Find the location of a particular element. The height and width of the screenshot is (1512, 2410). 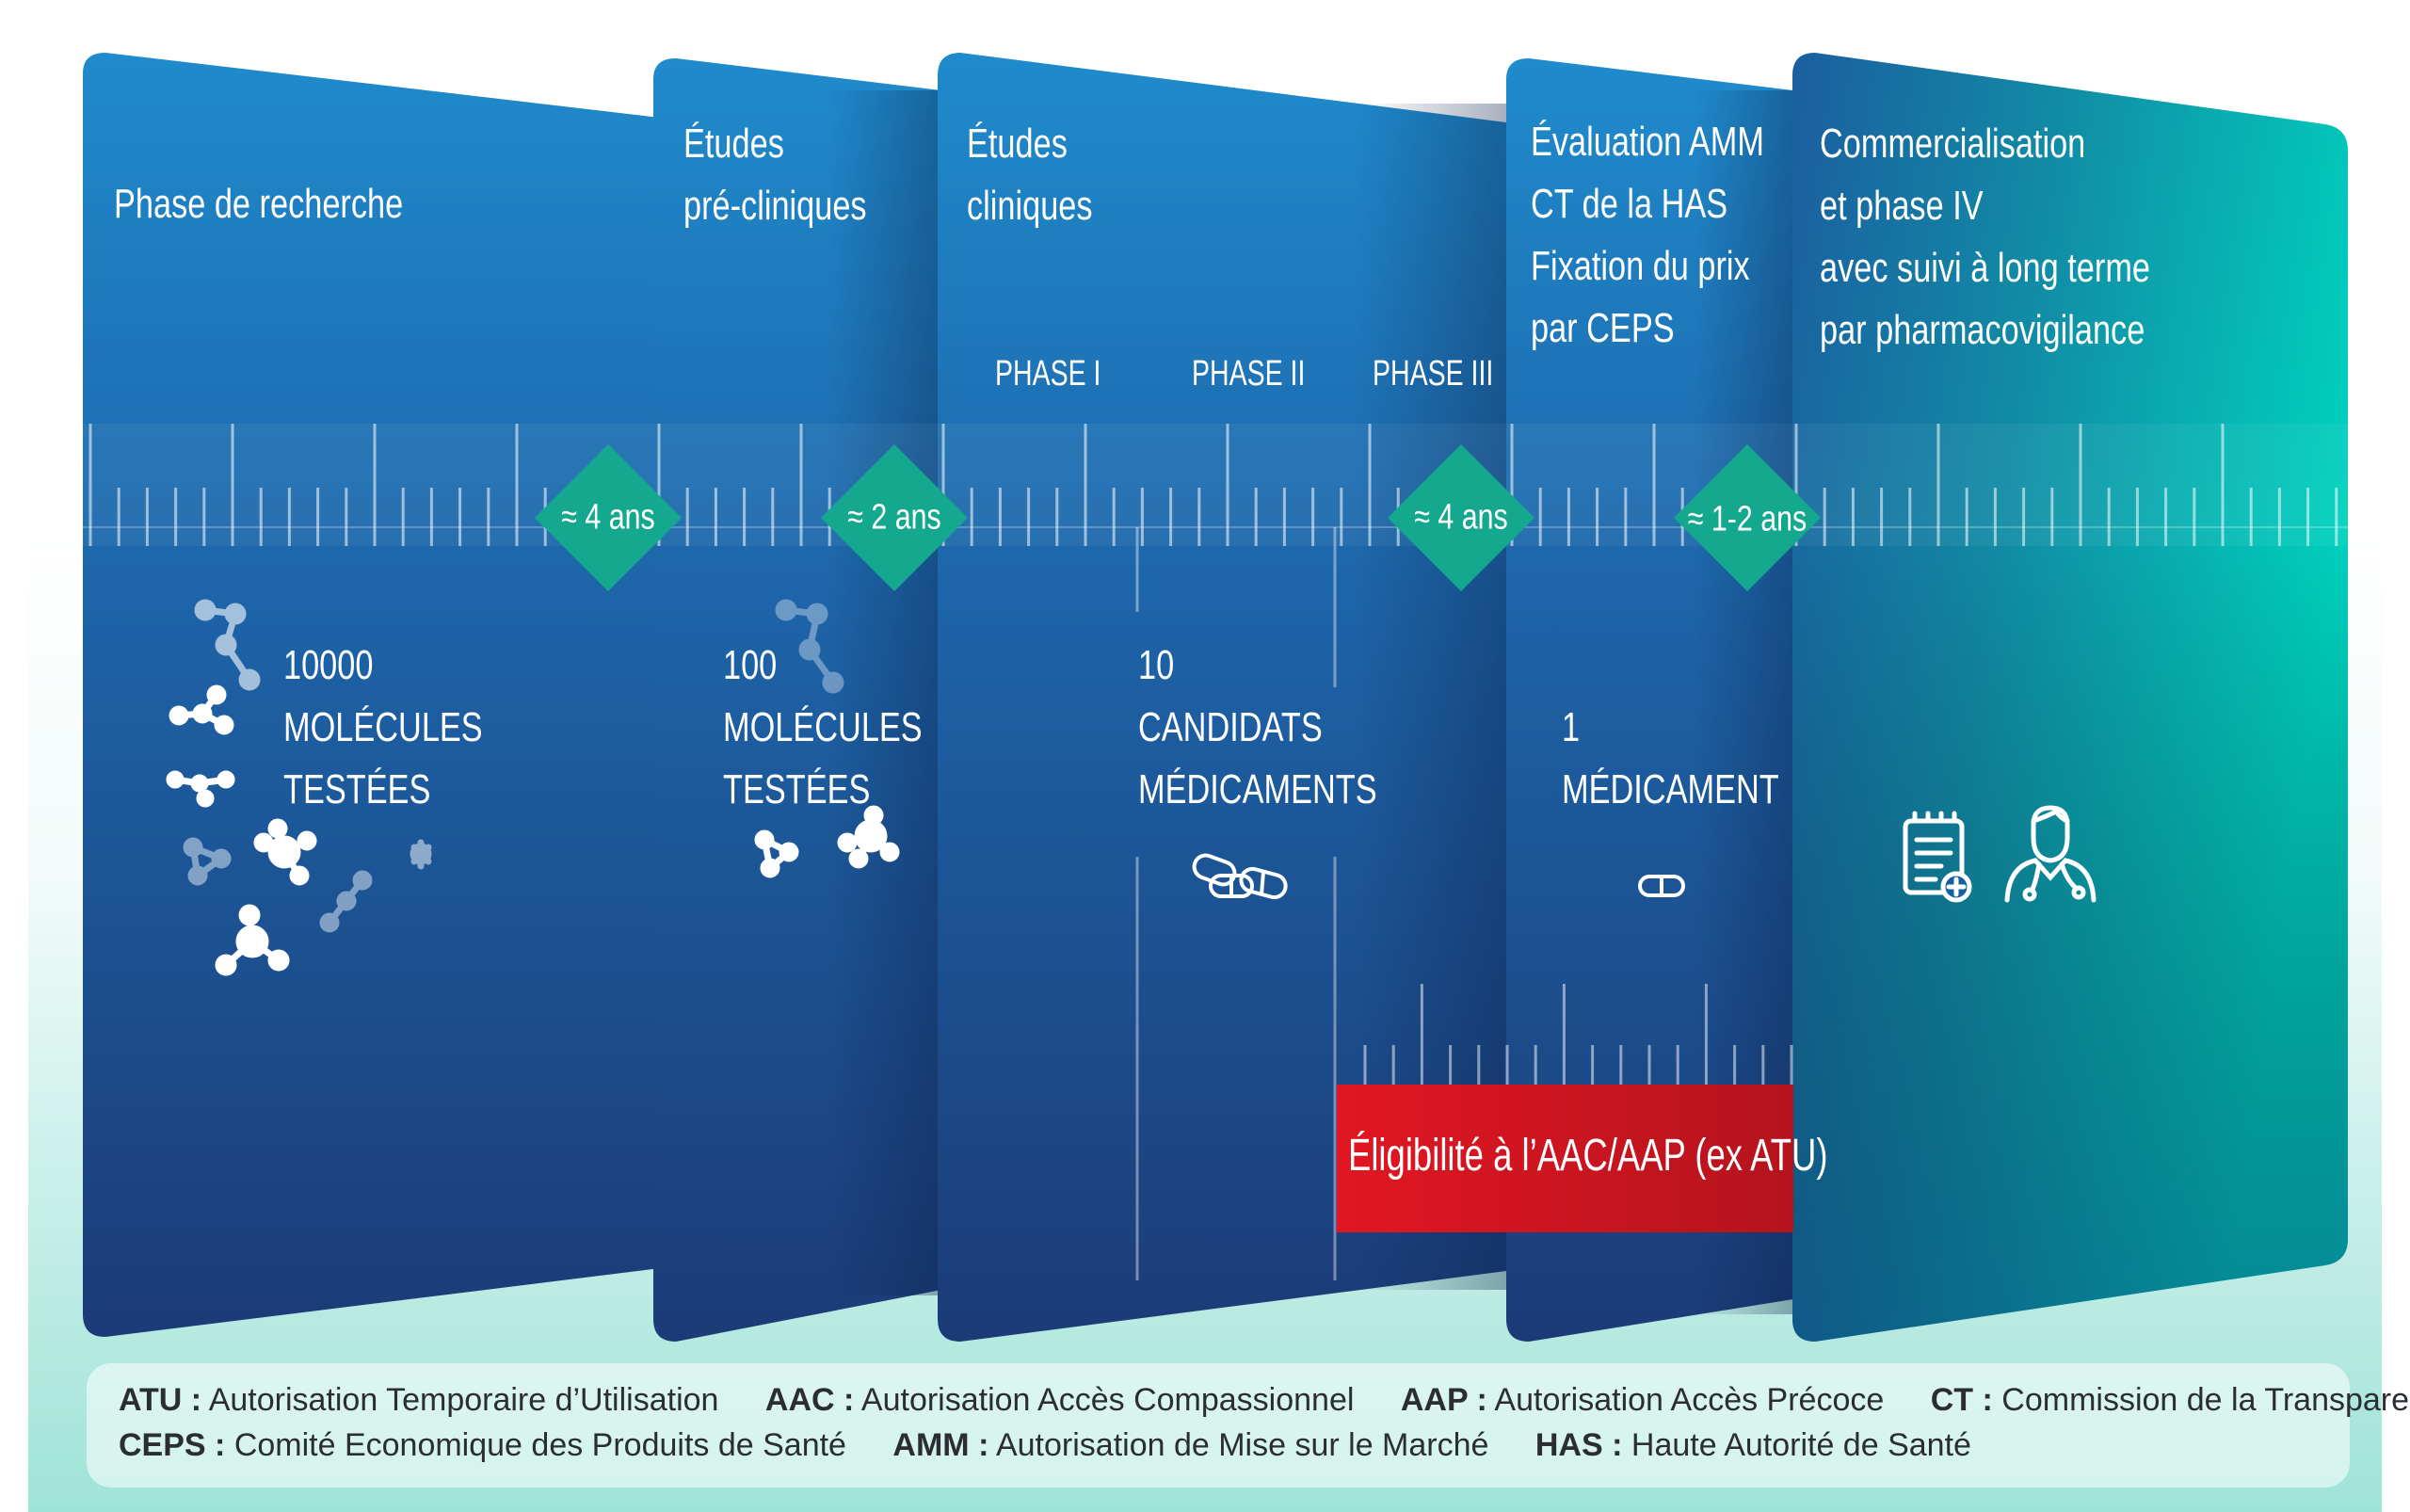

legend-item-amm: AMM : Autorisation de Mise sur le Marché is located at coordinates (1190, 1445).